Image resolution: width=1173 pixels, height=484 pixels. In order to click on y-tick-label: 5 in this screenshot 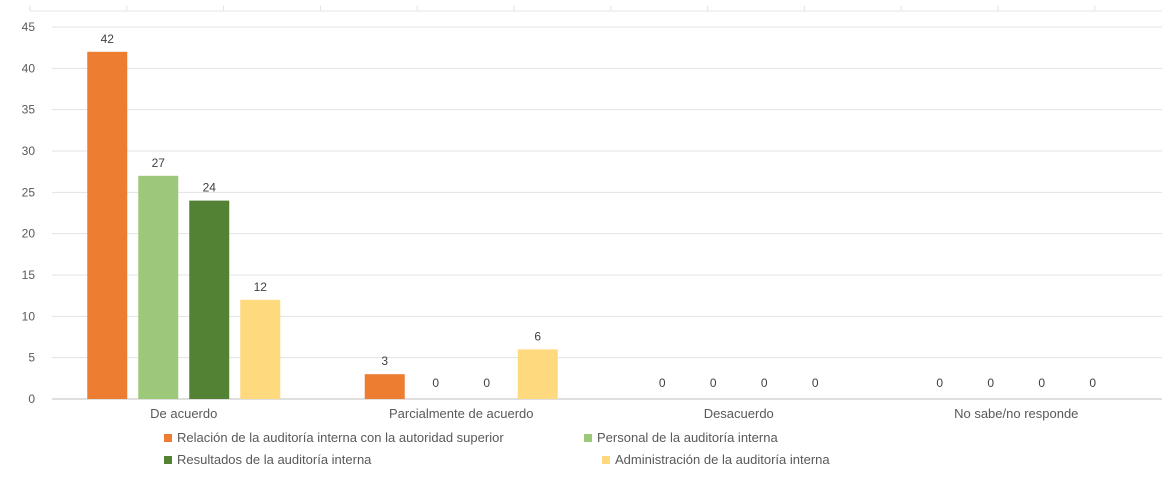, I will do `click(31, 358)`.